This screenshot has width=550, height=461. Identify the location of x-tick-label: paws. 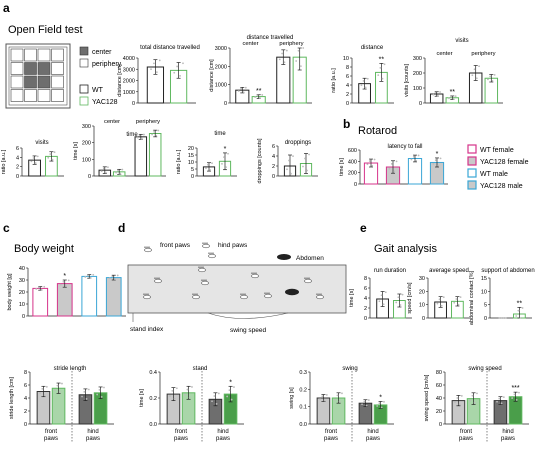
(93, 439).